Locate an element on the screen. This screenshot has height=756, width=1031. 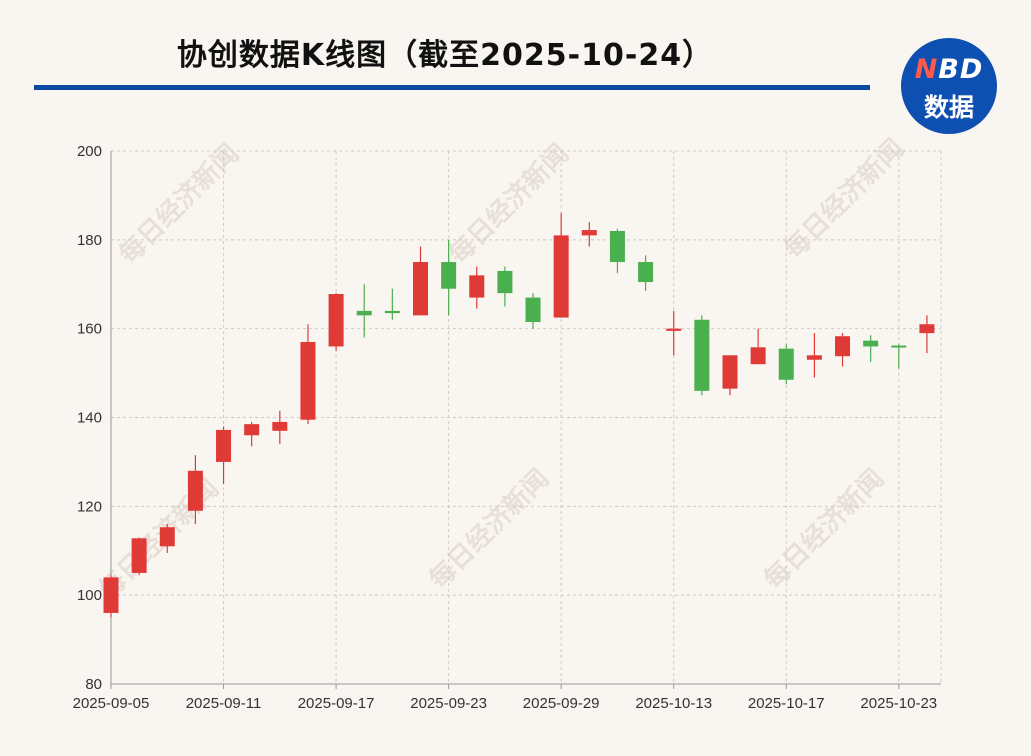
x-tick-label: 2025-10-17 is located at coordinates (786, 703).